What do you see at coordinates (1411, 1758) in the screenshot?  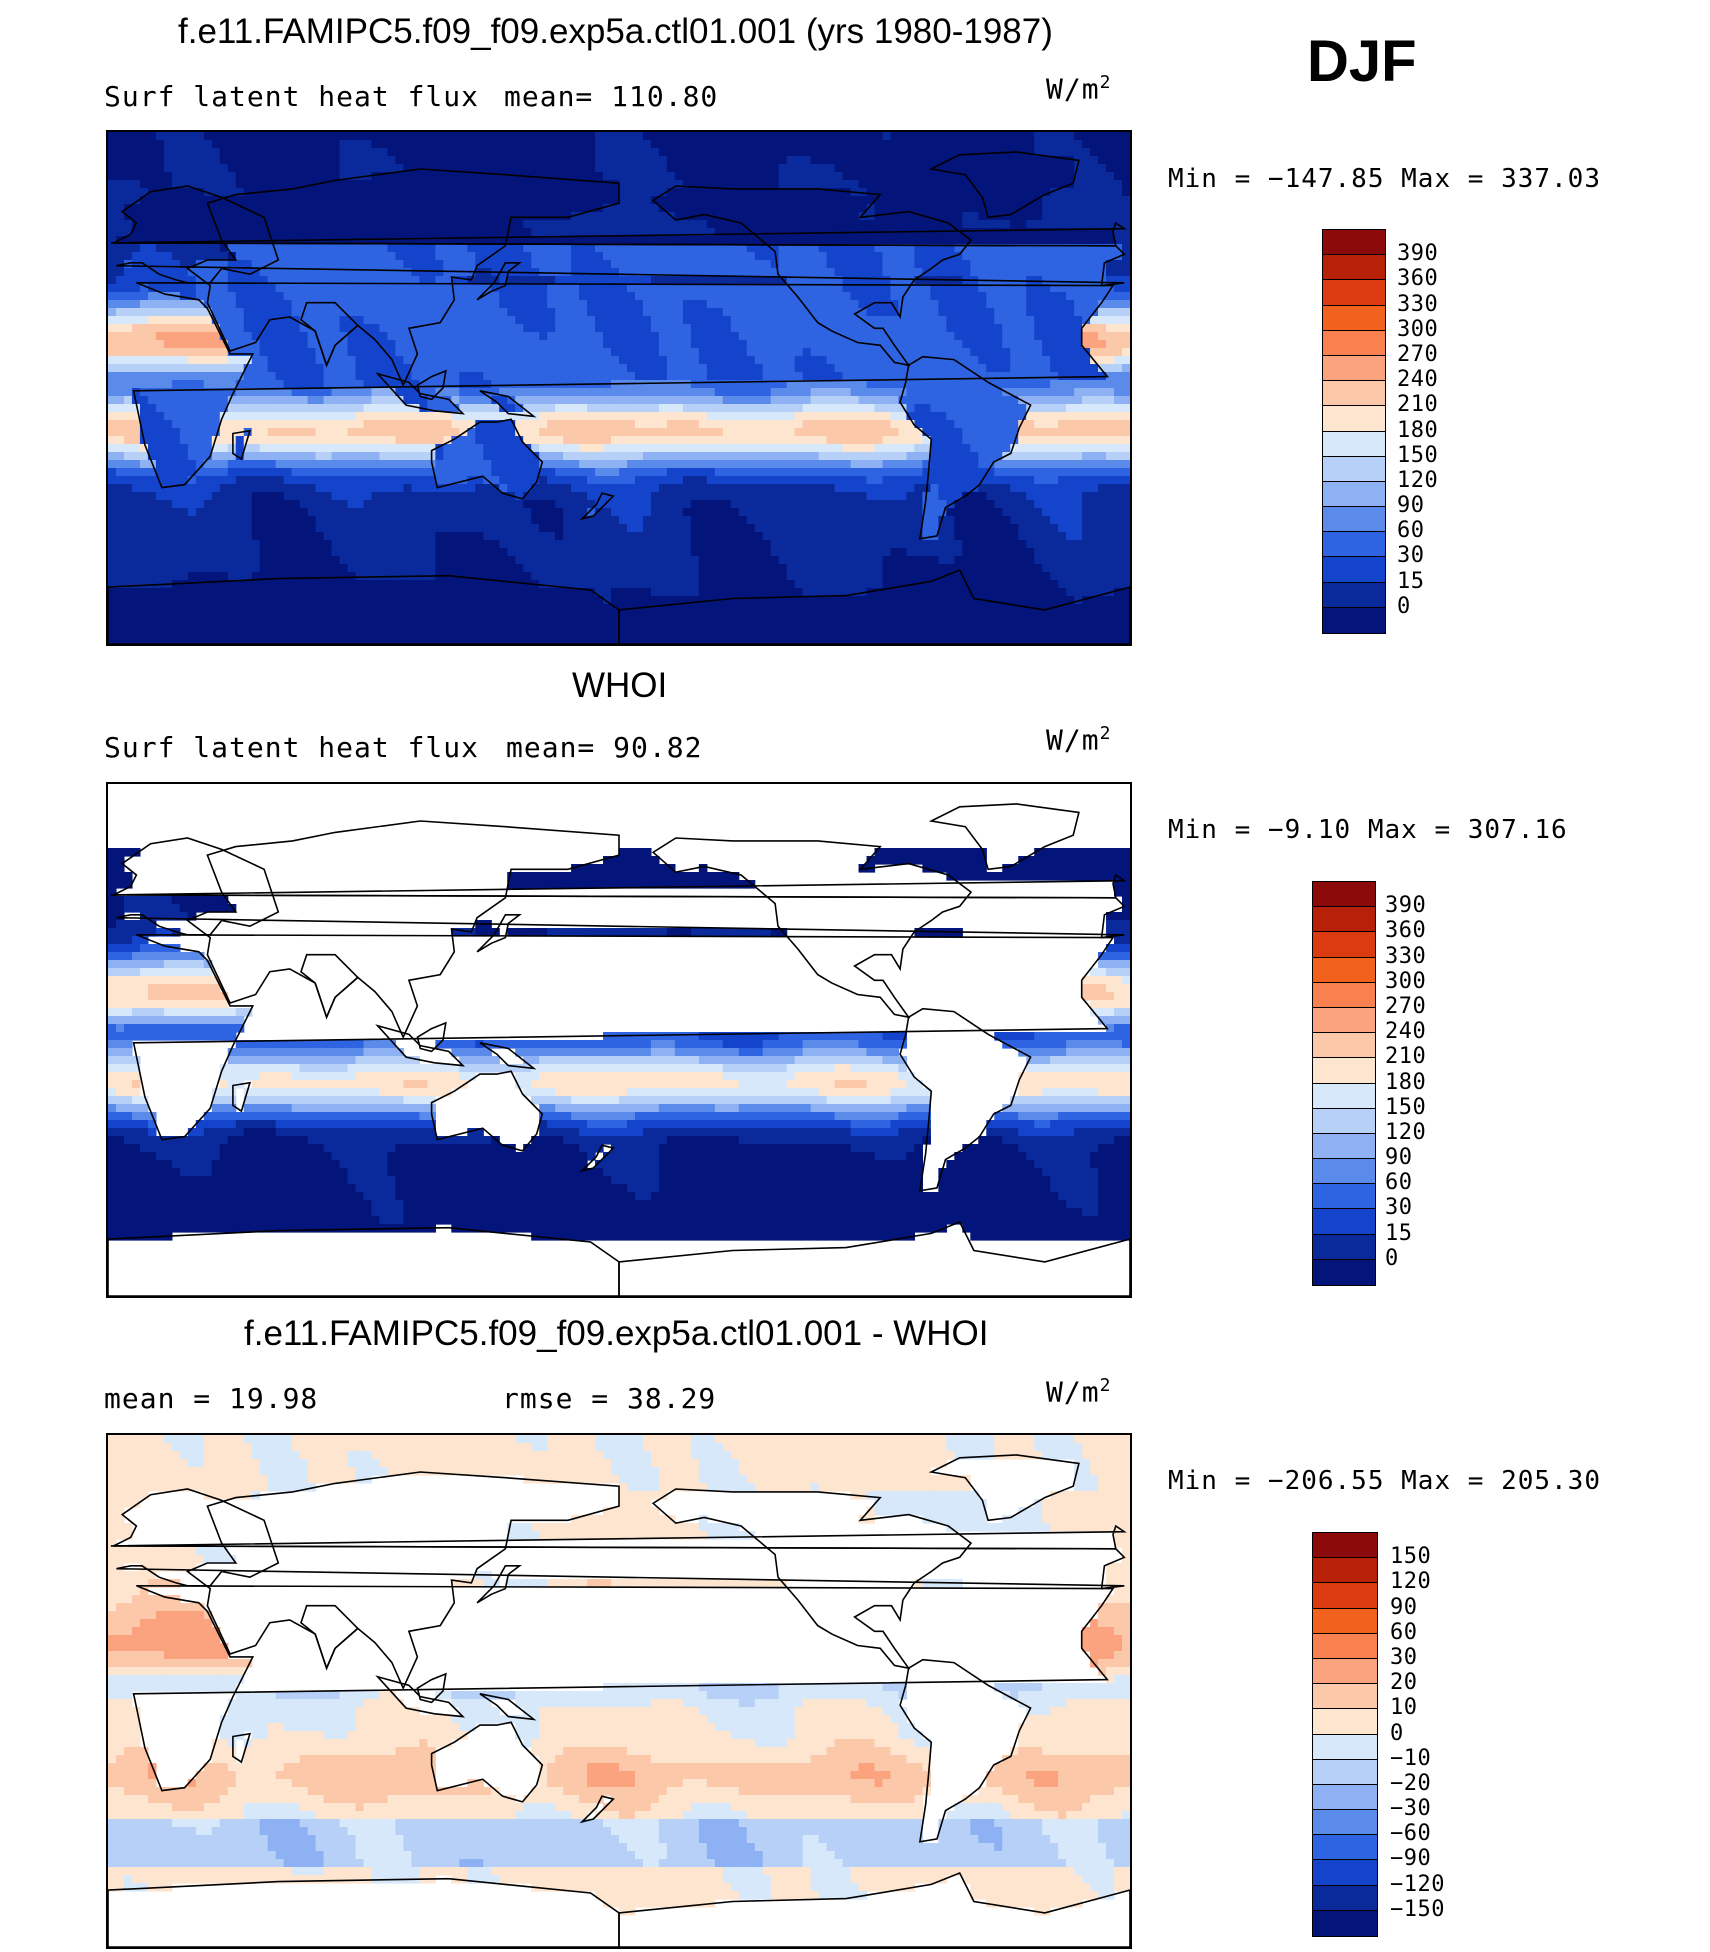 I see `colorbar-tick-label: −10` at bounding box center [1411, 1758].